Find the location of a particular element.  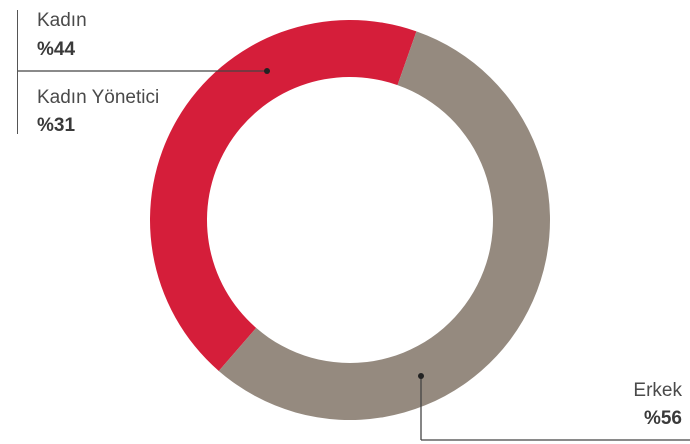

label-kadin: Kadın is located at coordinates (62, 20).